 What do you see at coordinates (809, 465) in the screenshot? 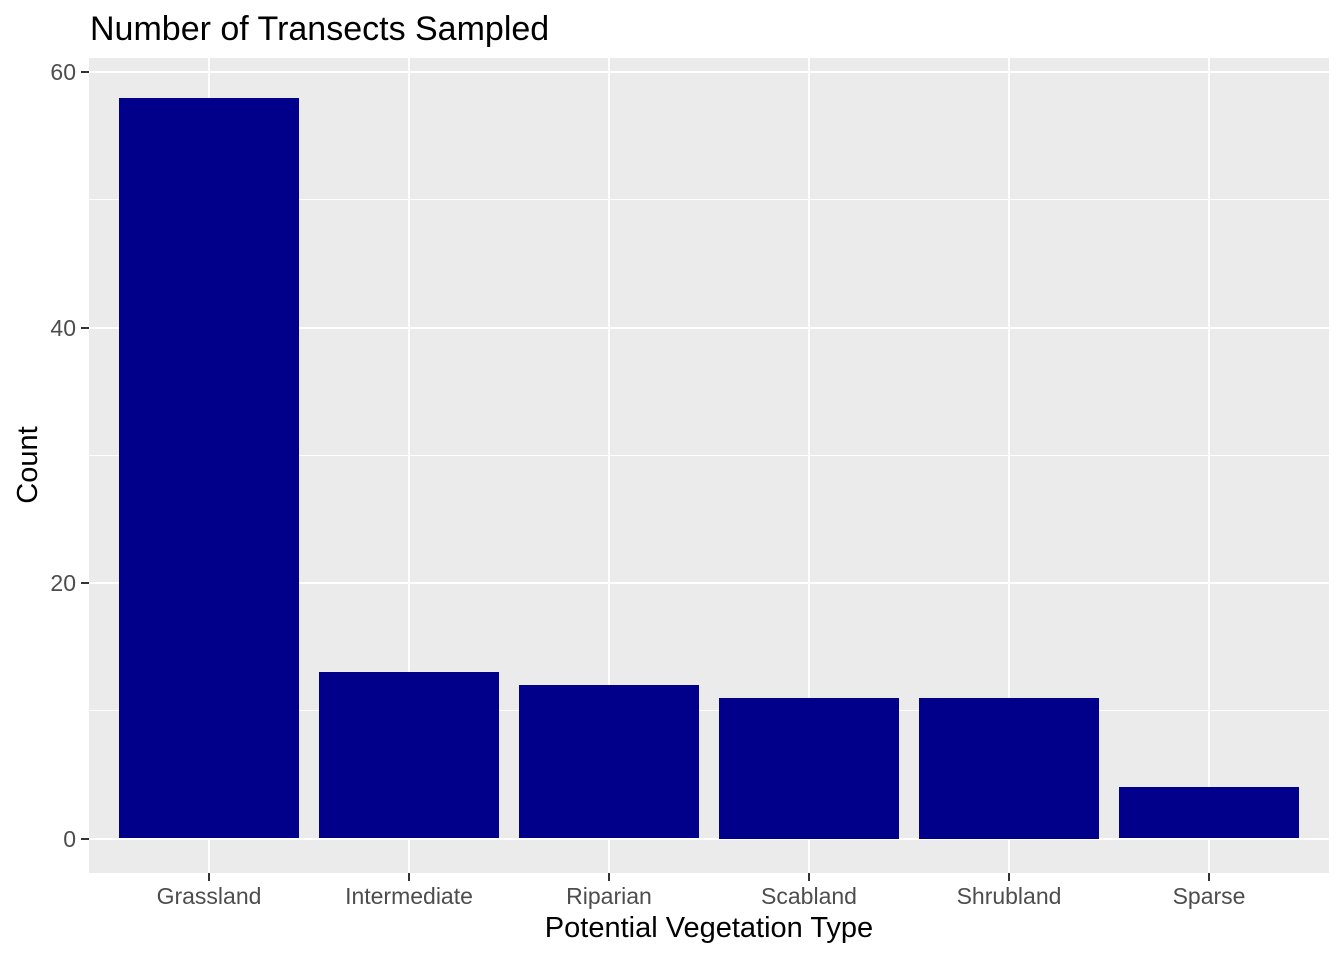
I see `gridline-major-x-scabland` at bounding box center [809, 465].